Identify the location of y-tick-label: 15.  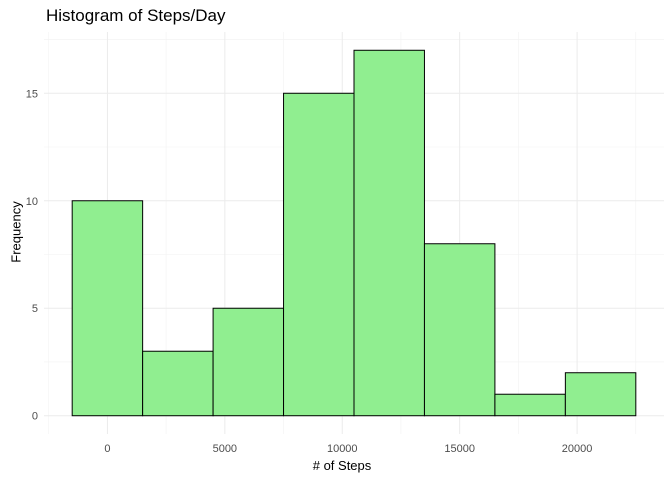
(32, 94).